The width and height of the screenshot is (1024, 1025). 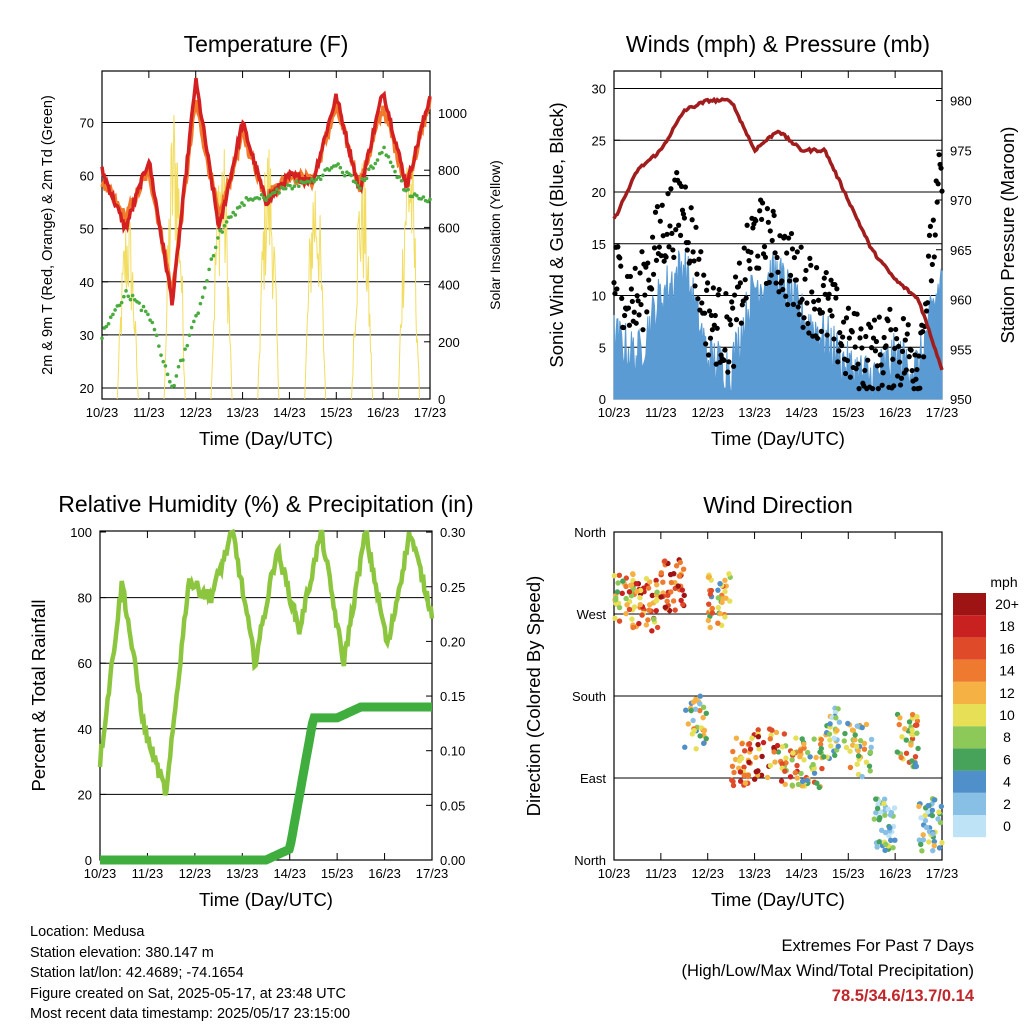 What do you see at coordinates (336, 412) in the screenshot?
I see `x-tick-label: 15/23` at bounding box center [336, 412].